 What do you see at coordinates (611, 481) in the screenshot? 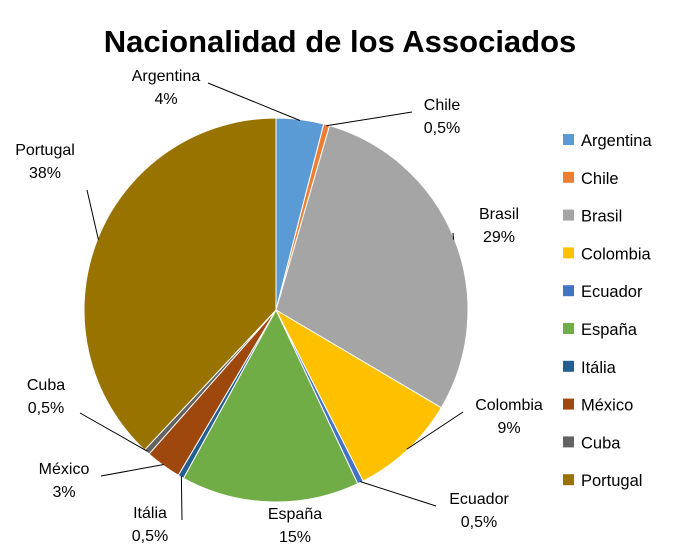
I see `legend-label-portugal: Portugal` at bounding box center [611, 481].